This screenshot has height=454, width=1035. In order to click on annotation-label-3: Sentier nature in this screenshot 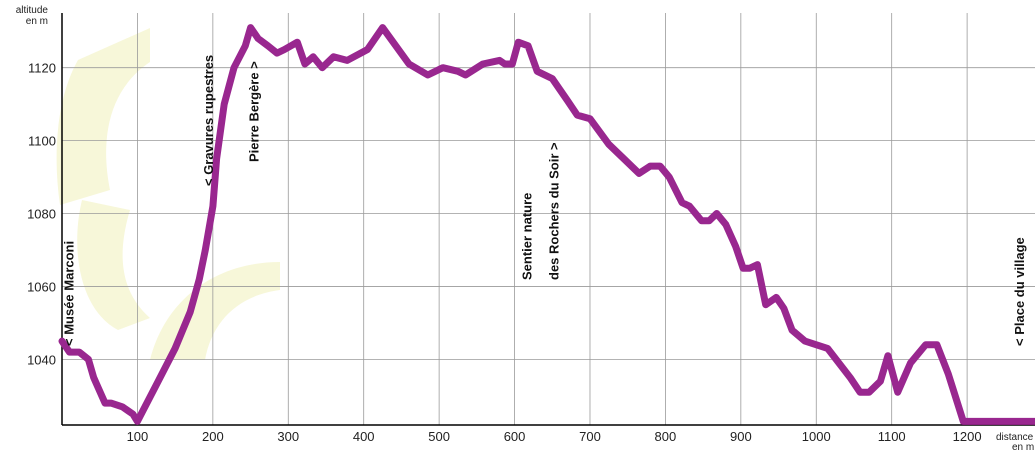, I will do `click(527, 236)`.